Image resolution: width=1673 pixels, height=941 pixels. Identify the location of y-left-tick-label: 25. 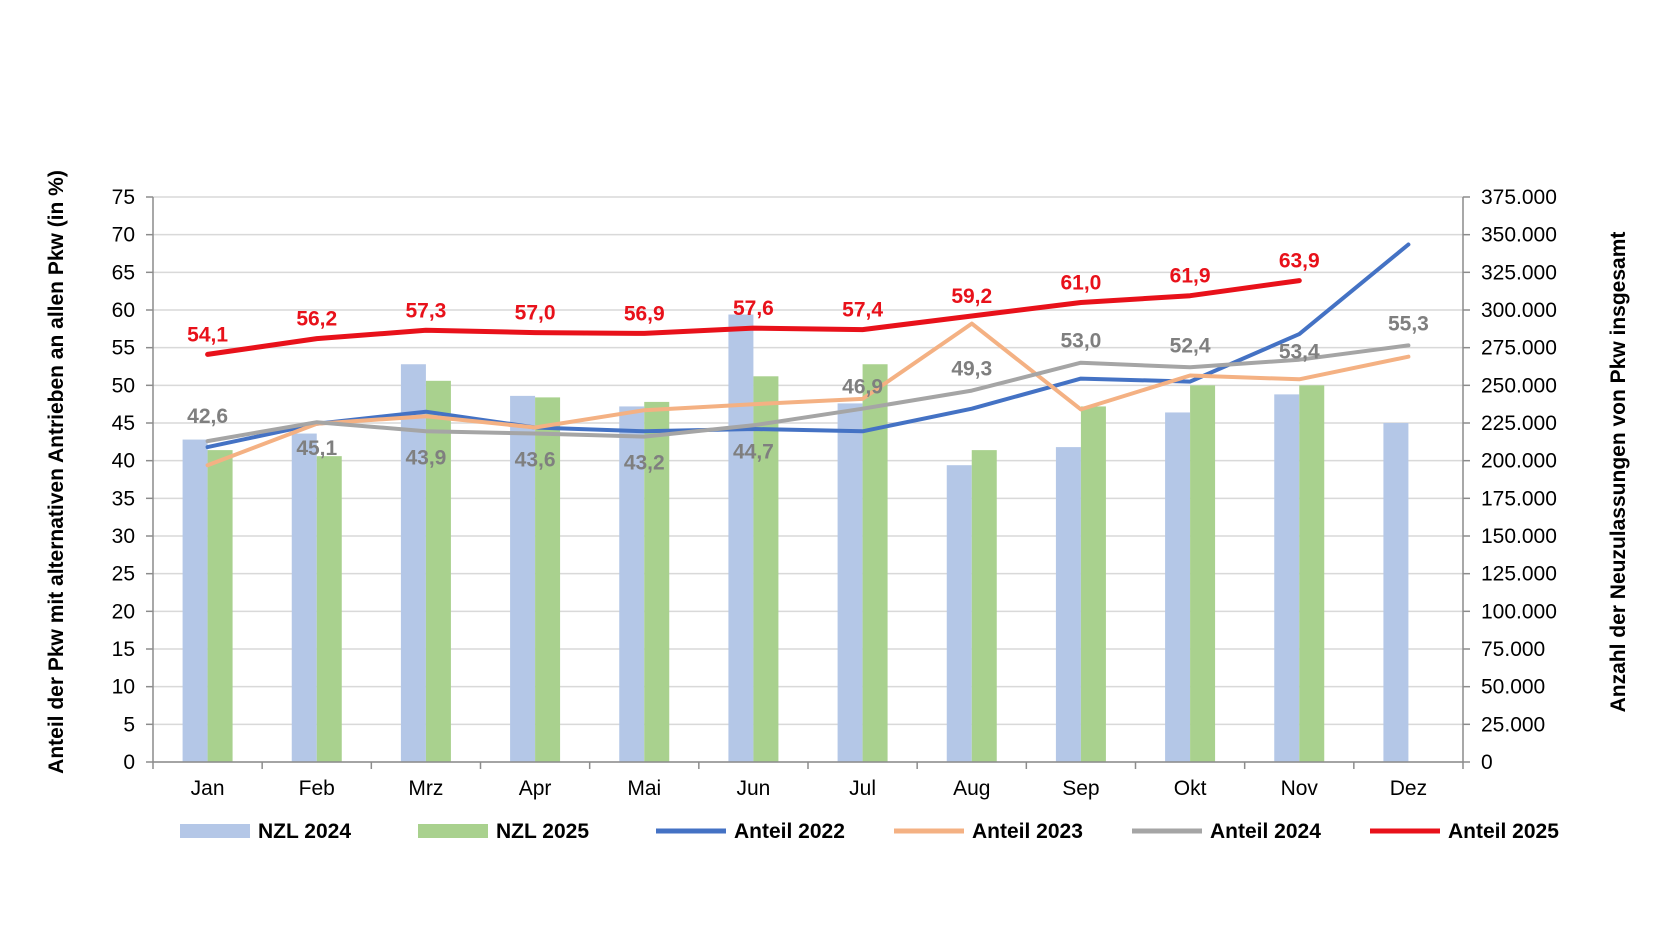
(123, 574).